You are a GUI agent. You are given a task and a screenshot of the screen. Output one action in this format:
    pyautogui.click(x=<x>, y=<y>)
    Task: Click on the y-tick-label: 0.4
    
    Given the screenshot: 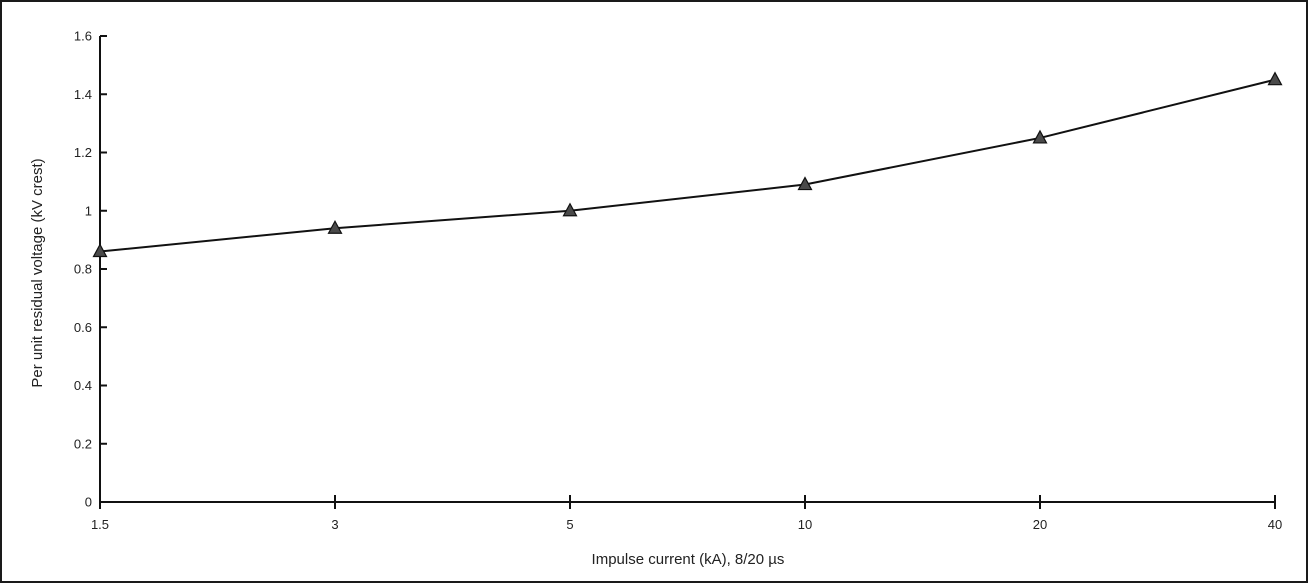 What is the action you would take?
    pyautogui.click(x=83, y=385)
    